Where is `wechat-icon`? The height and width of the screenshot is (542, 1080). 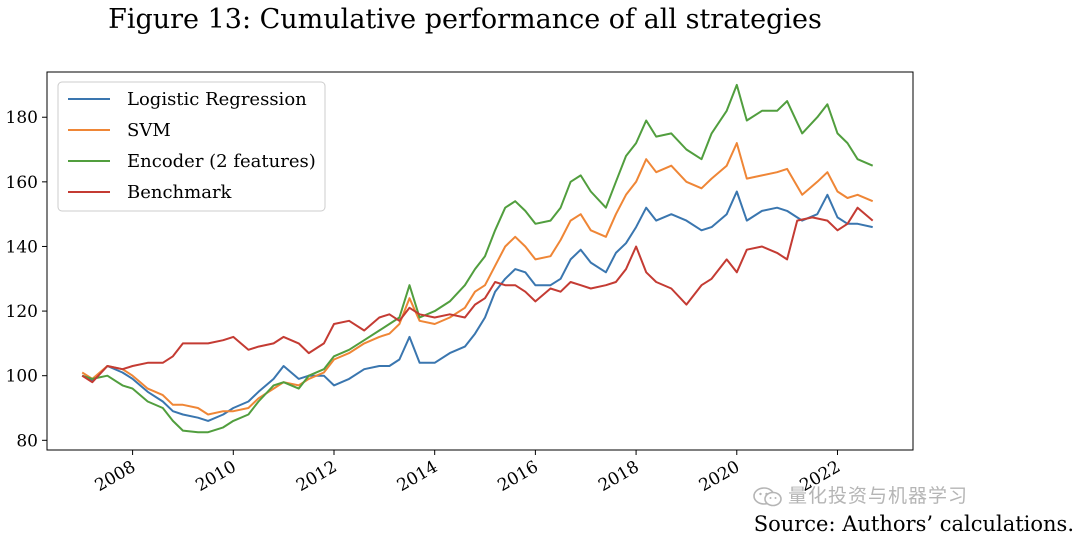 wechat-icon is located at coordinates (767, 496).